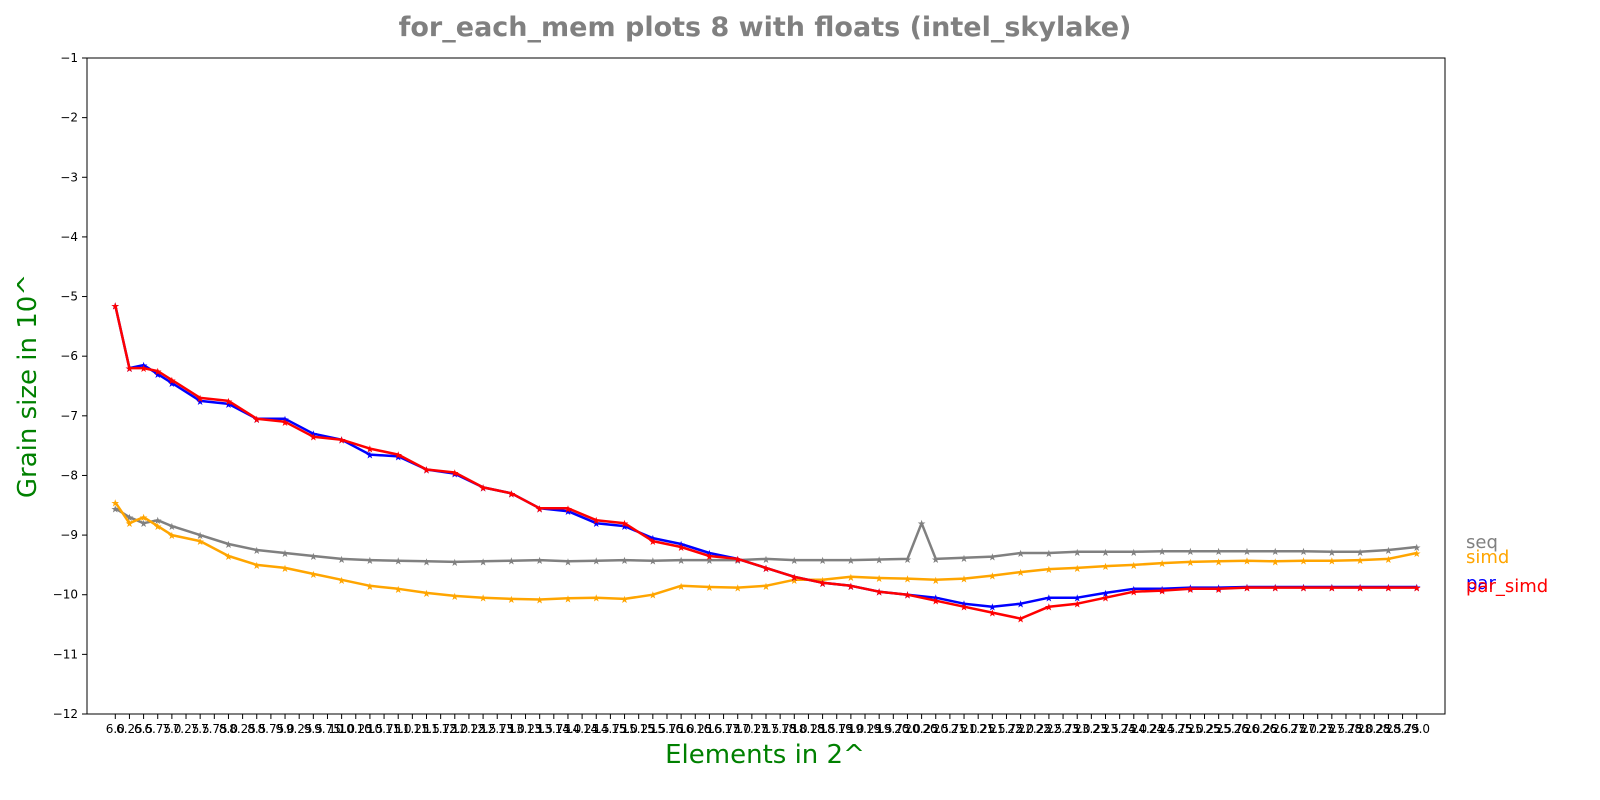 The height and width of the screenshot is (800, 1600). I want to click on series-line-simd, so click(765, 551).